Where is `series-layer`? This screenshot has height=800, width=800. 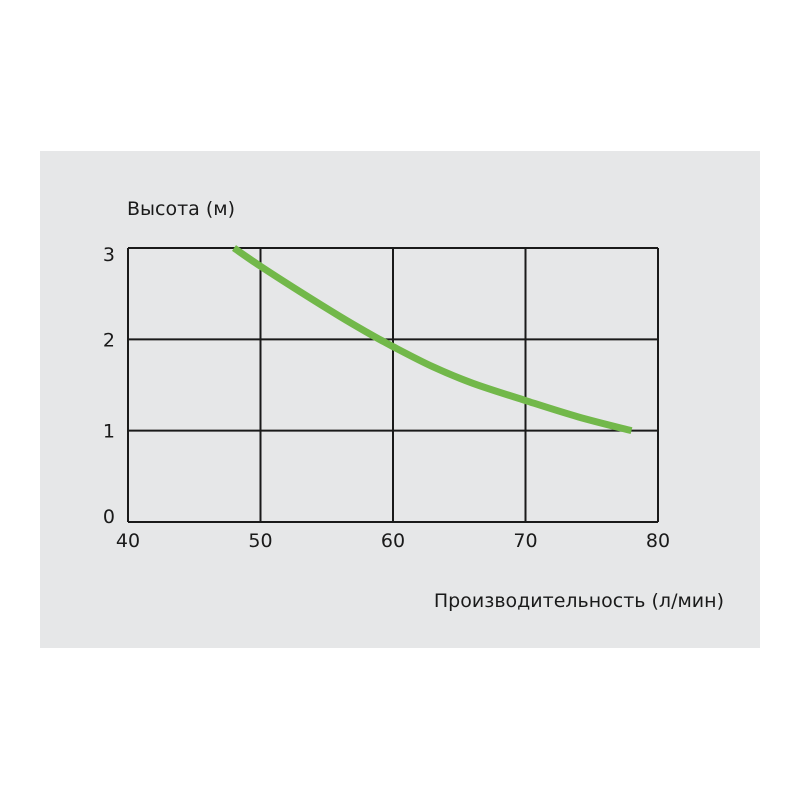 series-layer is located at coordinates (432, 340).